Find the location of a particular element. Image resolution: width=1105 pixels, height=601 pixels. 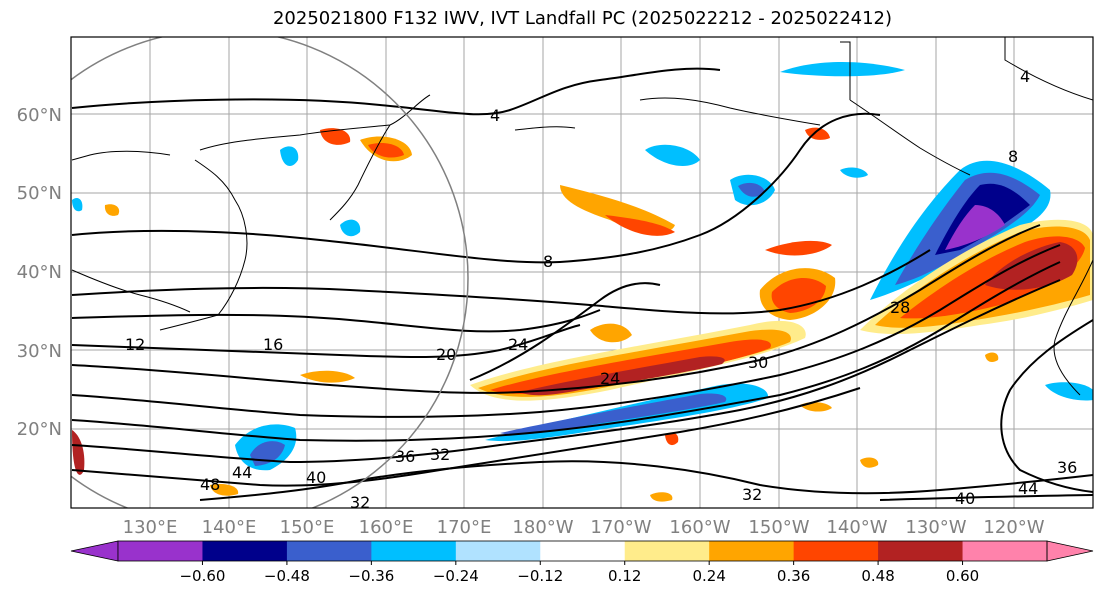

colorbar-tick-label: −0.36 is located at coordinates (371, 576).